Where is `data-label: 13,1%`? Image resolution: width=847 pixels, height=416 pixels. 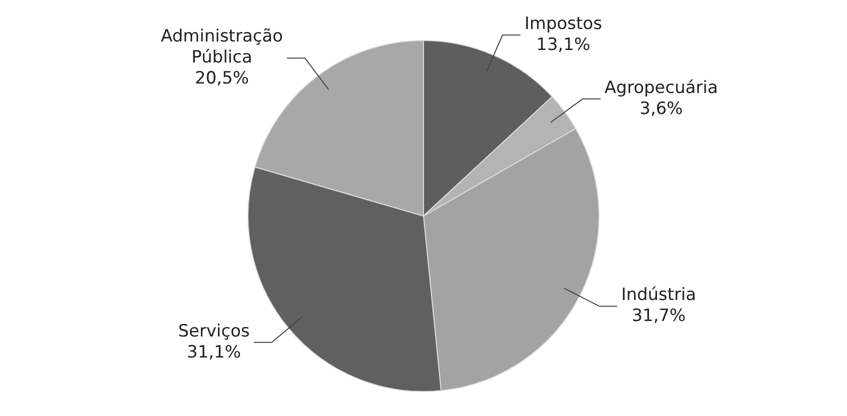
data-label: 13,1% is located at coordinates (563, 44).